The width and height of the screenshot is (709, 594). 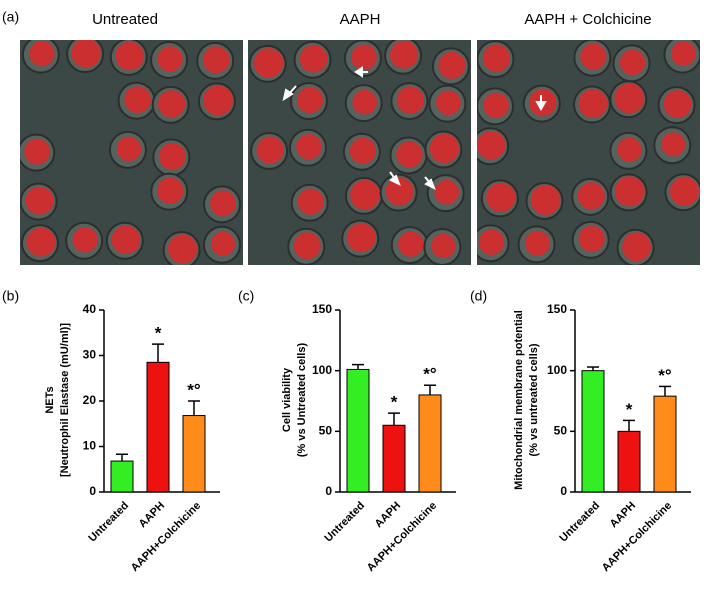 I want to click on panel-label: (c), so click(x=246, y=296).